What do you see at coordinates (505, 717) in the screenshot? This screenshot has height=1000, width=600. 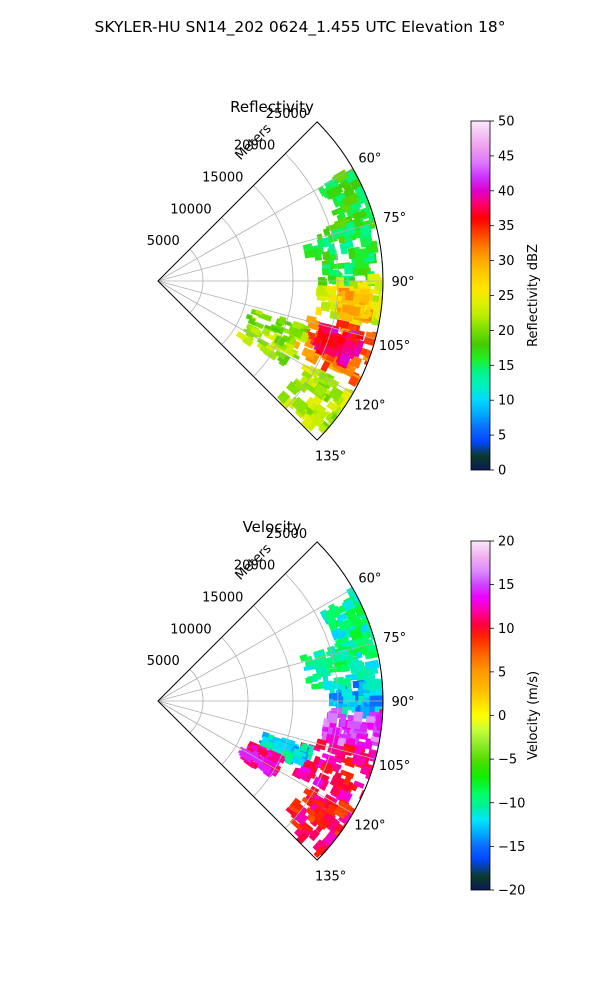 I see `colorbar: −20 −15 −10 −5 0 5 10 15 20 Velocity (m/s)` at bounding box center [505, 717].